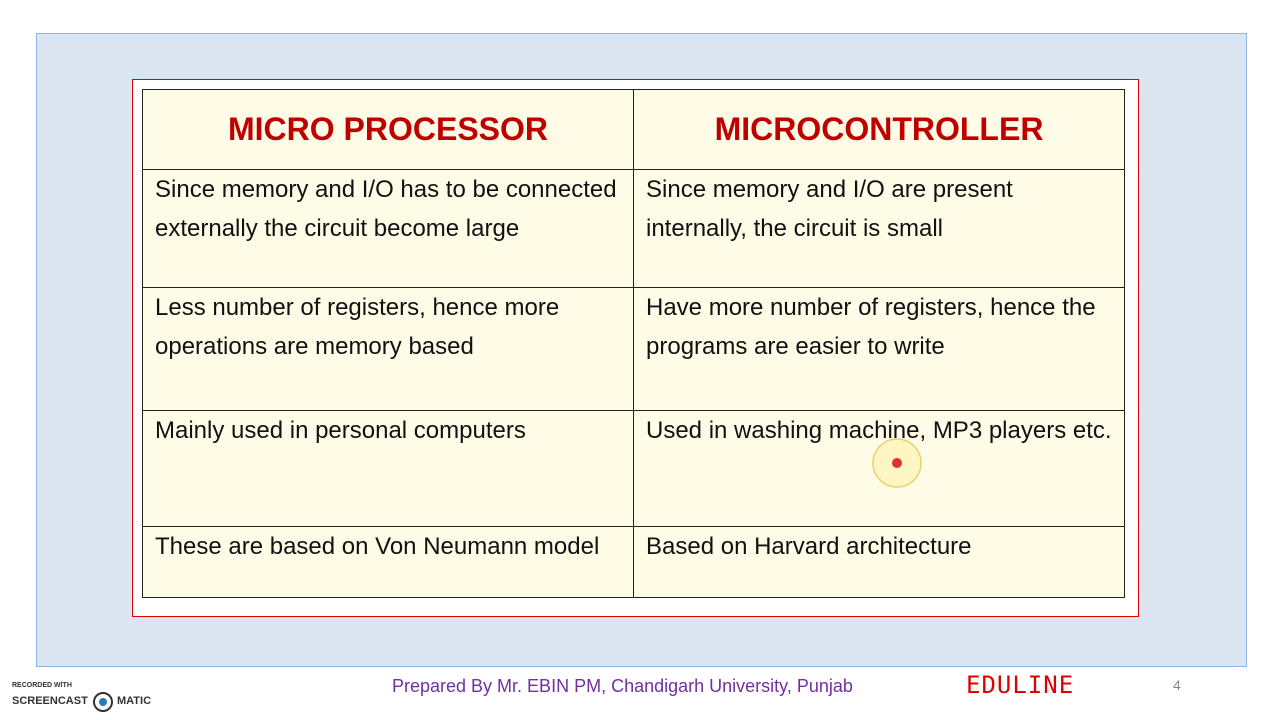 This screenshot has width=1280, height=720. Describe the element at coordinates (879, 562) in the screenshot. I see `table-cell: Based on Harvard architecture` at that location.